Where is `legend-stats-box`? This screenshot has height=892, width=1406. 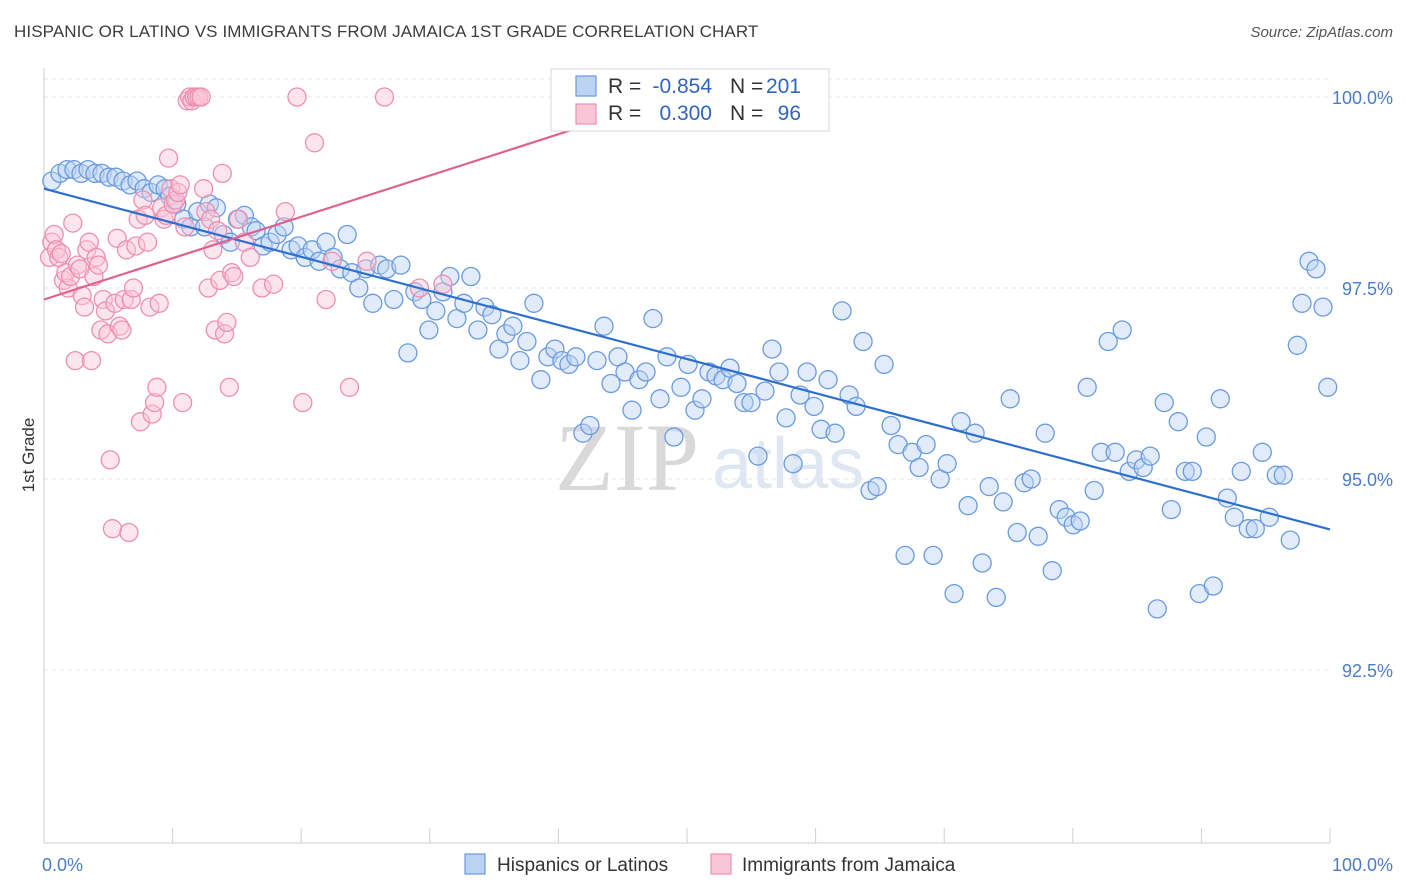 legend-stats-box is located at coordinates (690, 100).